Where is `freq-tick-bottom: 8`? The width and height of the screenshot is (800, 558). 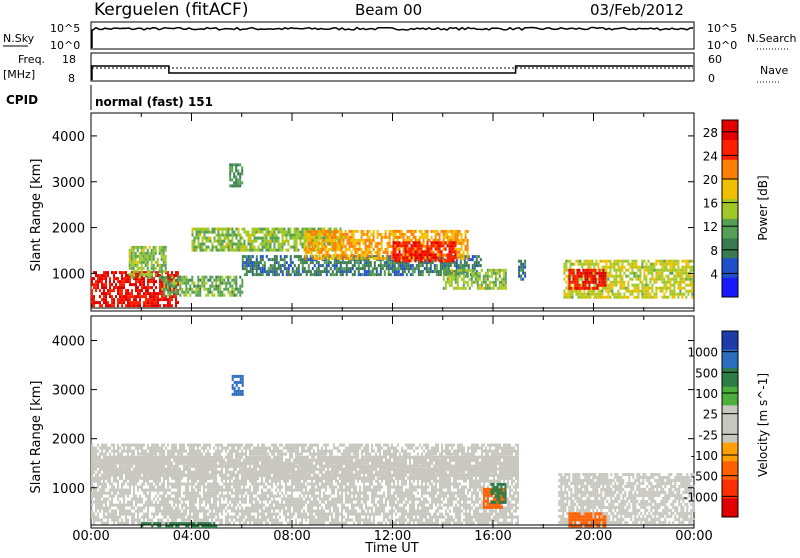 freq-tick-bottom: 8 is located at coordinates (71, 78).